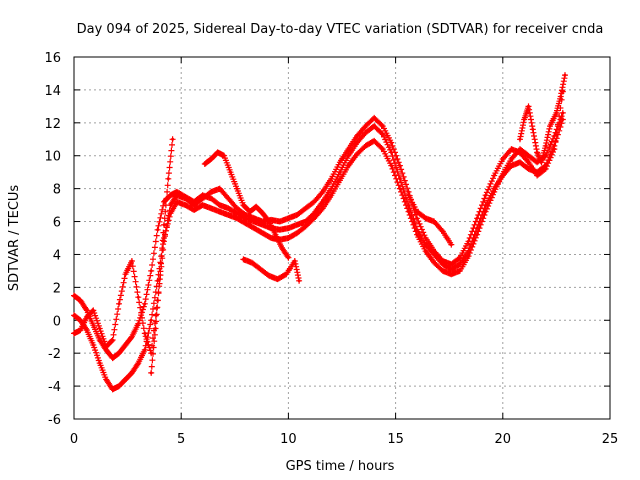 The height and width of the screenshot is (480, 640). What do you see at coordinates (503, 439) in the screenshot?
I see `x-tick-label: 20` at bounding box center [503, 439].